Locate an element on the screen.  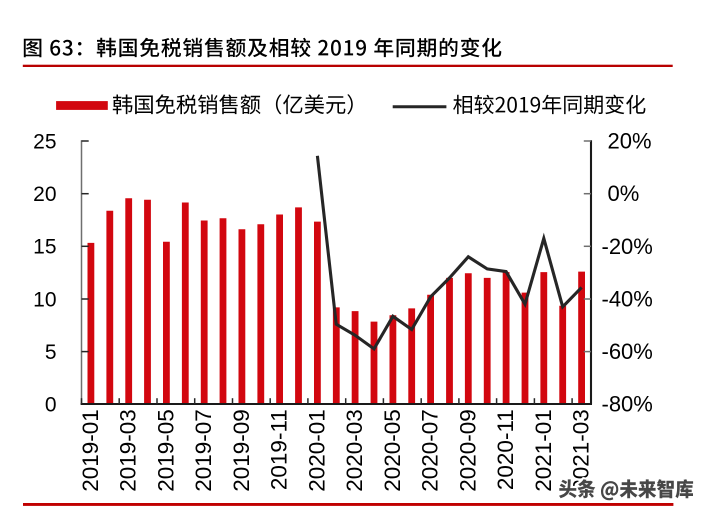
svg-text: -60% is located at coordinates (627, 351).